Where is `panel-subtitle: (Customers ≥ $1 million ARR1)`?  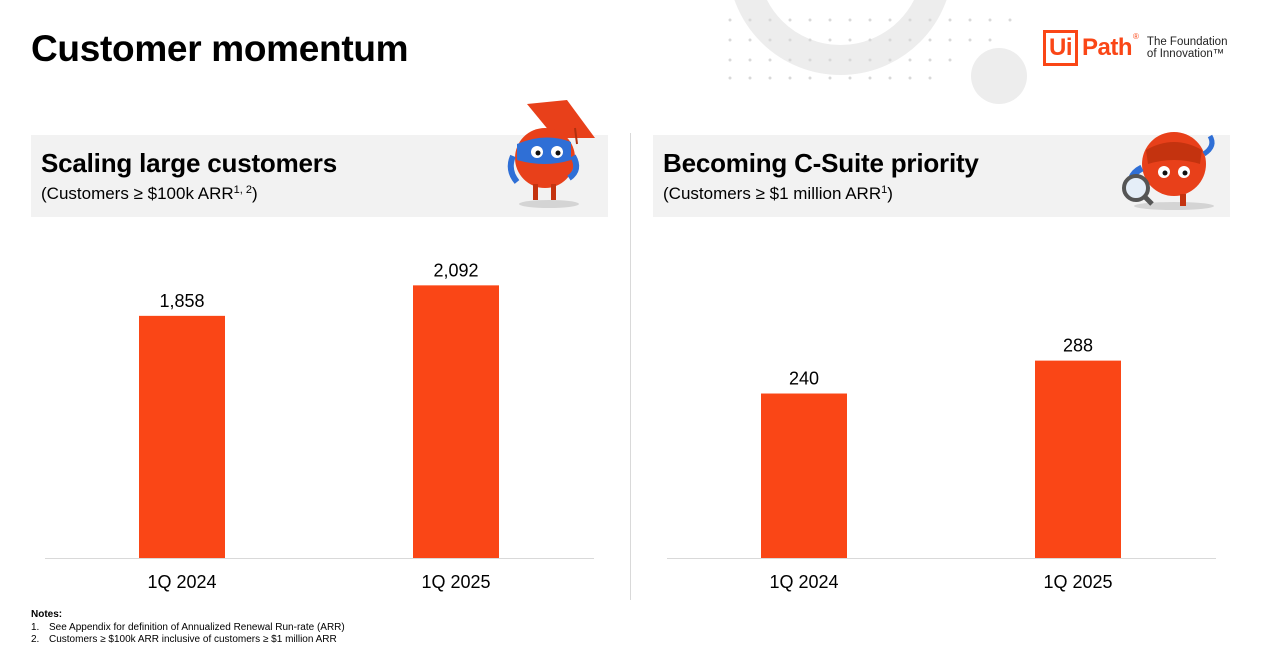 panel-subtitle: (Customers ≥ $1 million ARR1) is located at coordinates (778, 194).